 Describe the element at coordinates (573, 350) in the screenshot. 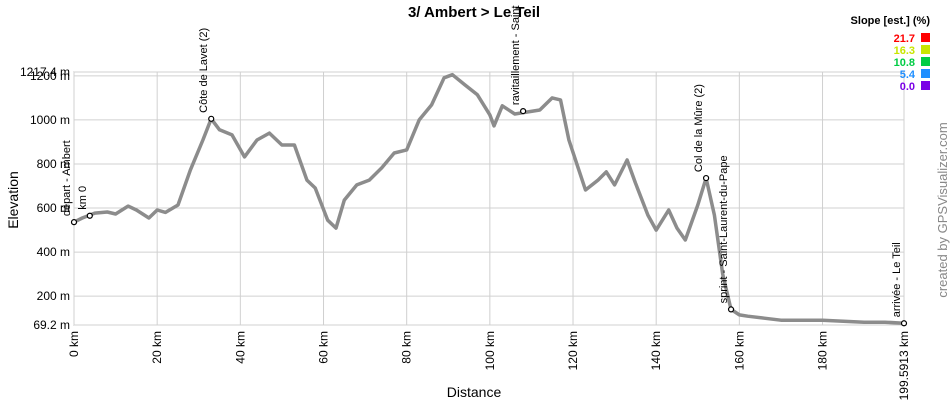

I see `x-tick-label: 120 km` at that location.